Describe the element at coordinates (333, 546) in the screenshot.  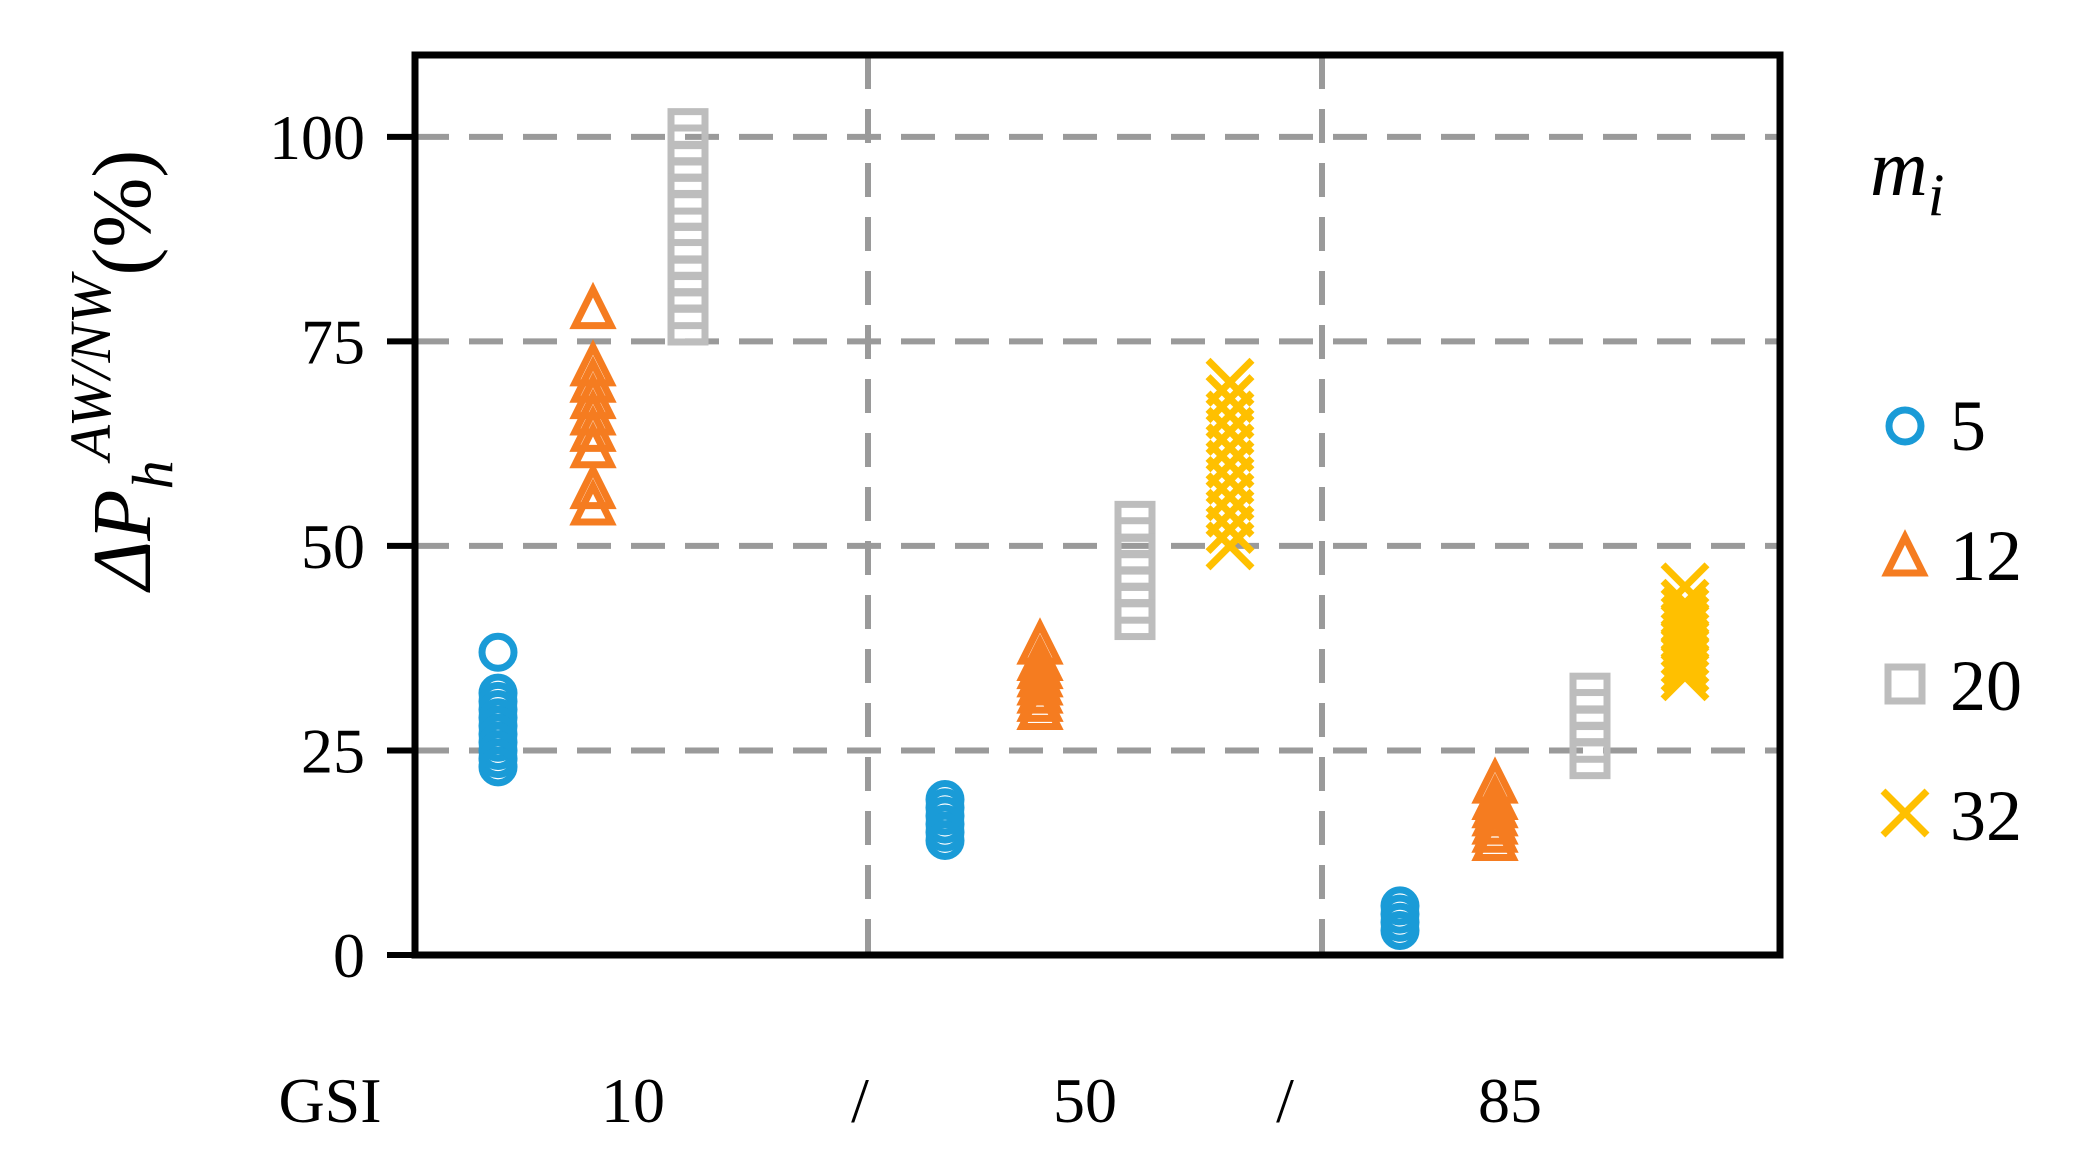
I see `y-tick-label-50: 50` at that location.